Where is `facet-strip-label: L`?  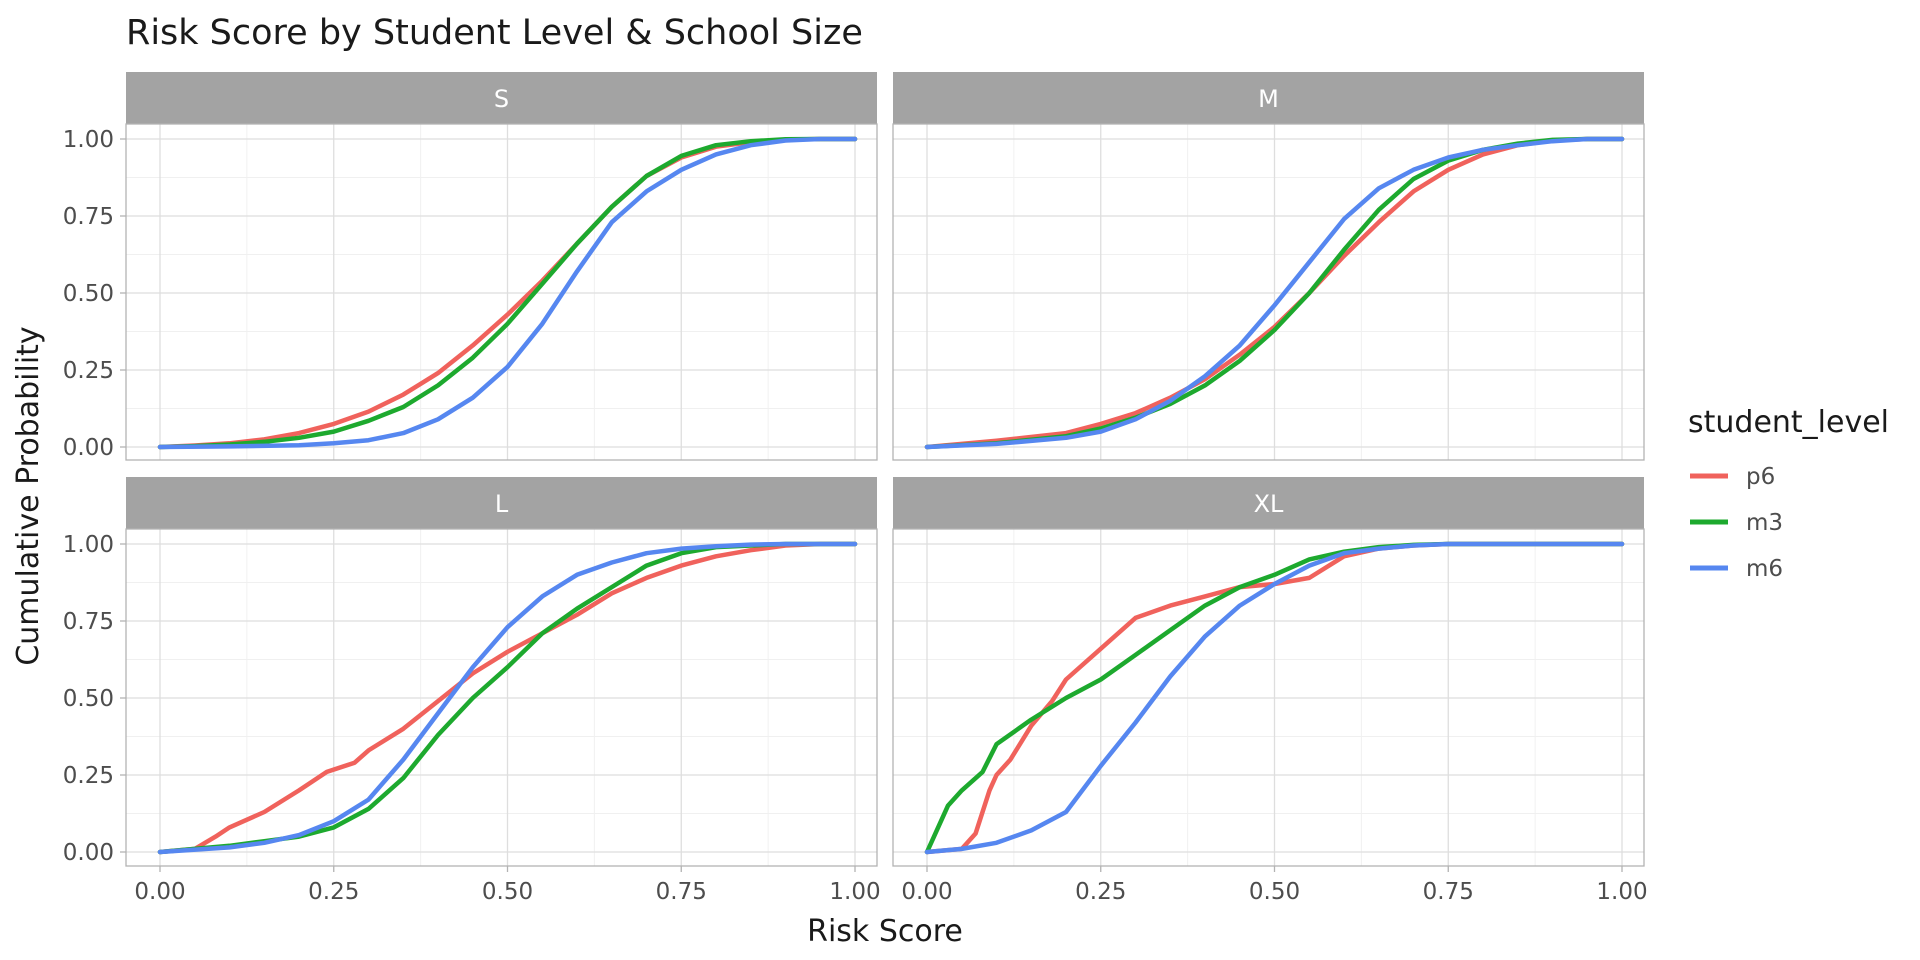
facet-strip-label: L is located at coordinates (502, 504).